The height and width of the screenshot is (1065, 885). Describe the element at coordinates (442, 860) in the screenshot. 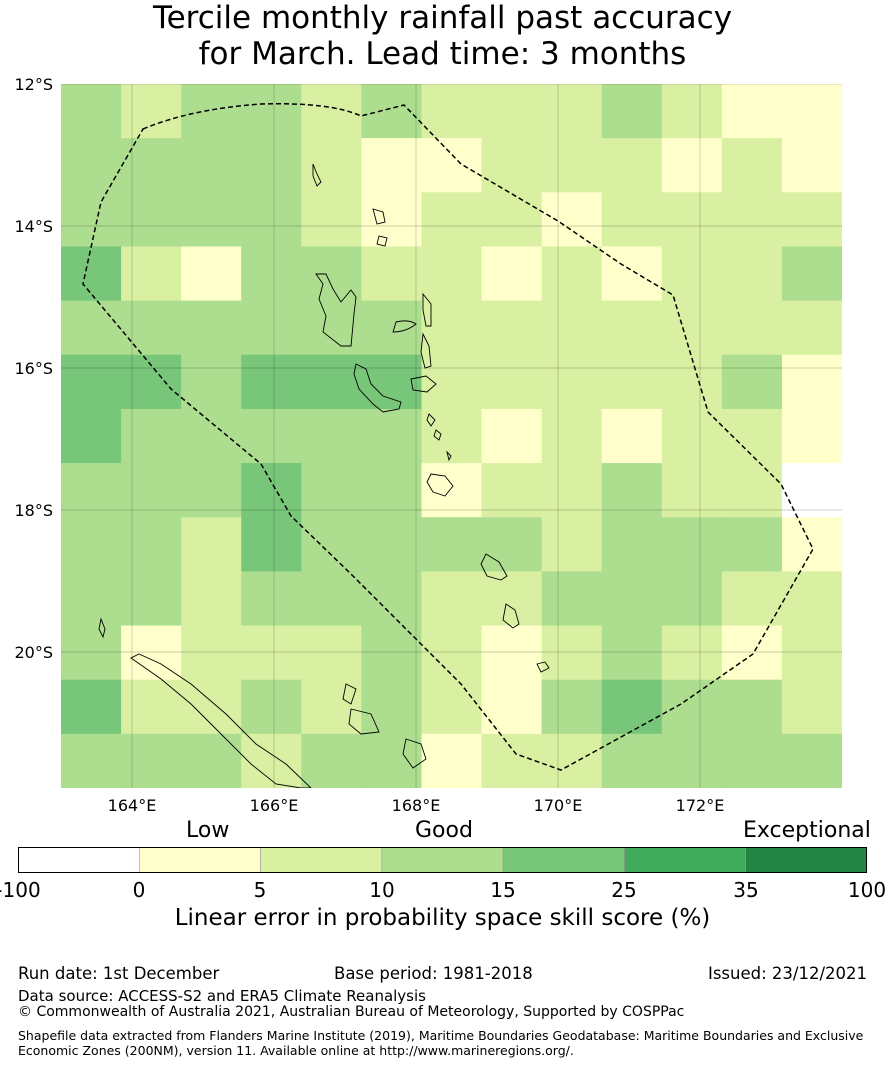

I see `colorbar-segments` at that location.